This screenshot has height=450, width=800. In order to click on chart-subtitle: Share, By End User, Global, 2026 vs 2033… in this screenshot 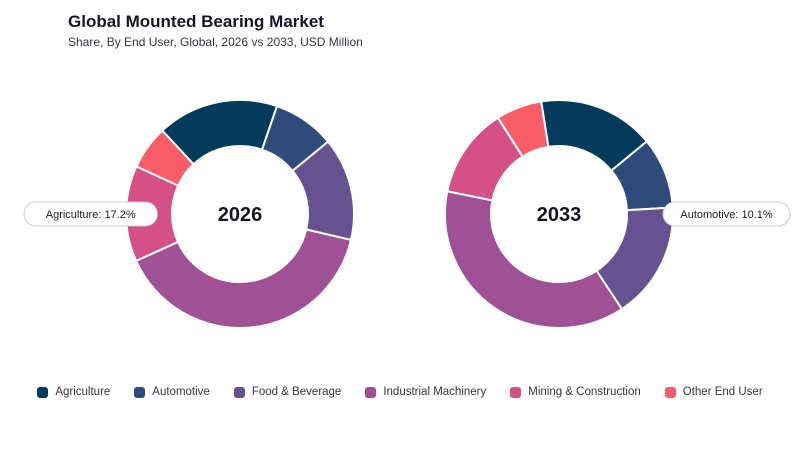, I will do `click(215, 42)`.